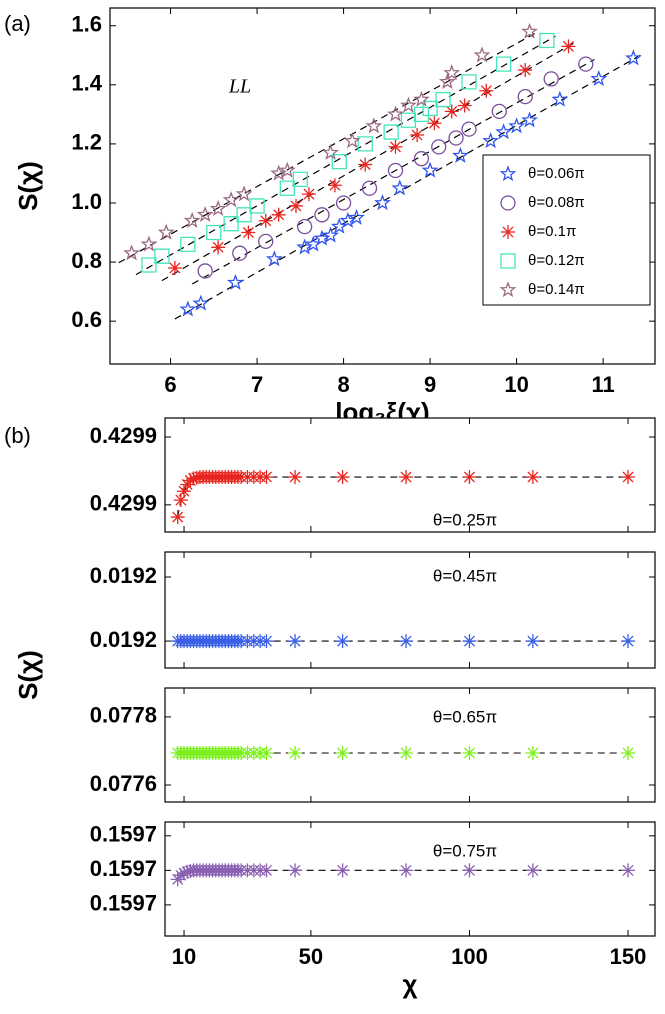 The width and height of the screenshot is (665, 1014). I want to click on x-tick-label: 11, so click(602, 384).